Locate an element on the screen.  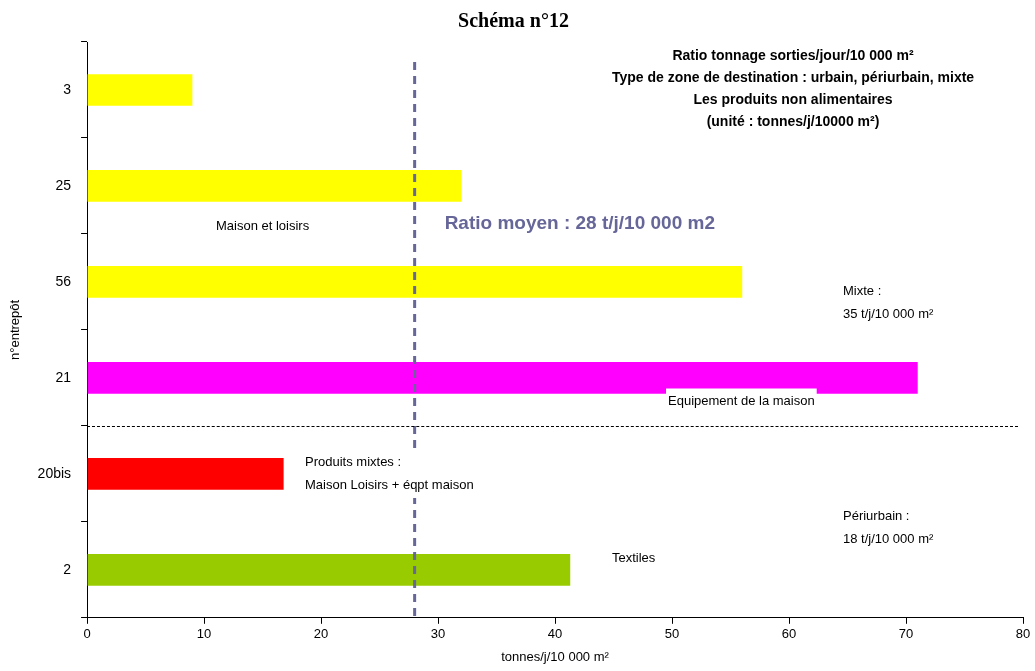
annotation: Textiles is located at coordinates (634, 557).